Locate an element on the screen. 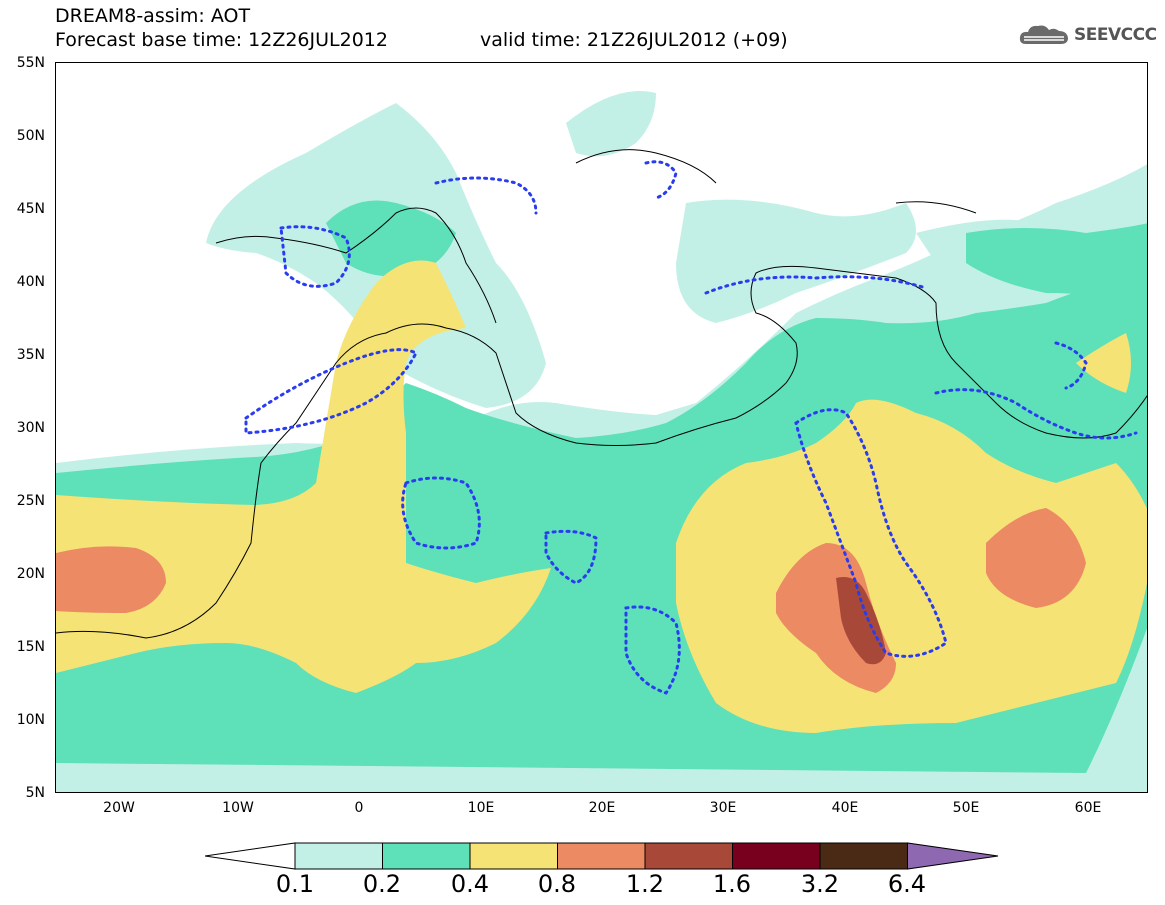 Image resolution: width=1165 pixels, height=905 pixels. lon-label-20e: 20E is located at coordinates (602, 808).